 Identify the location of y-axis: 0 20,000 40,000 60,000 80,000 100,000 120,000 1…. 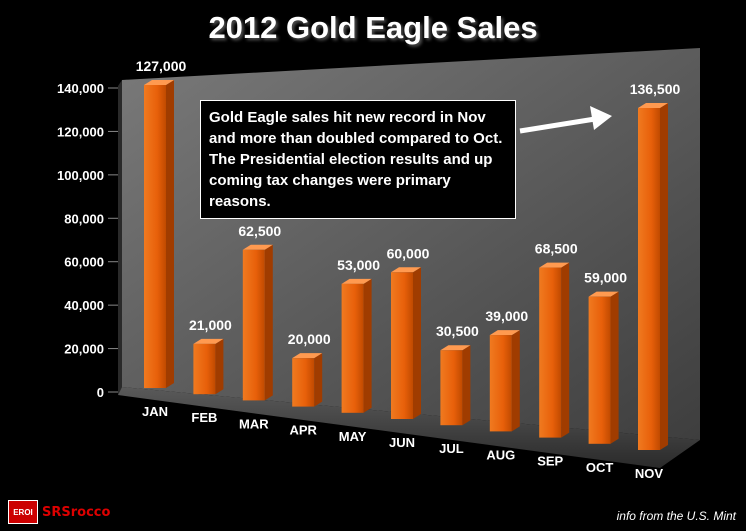
(87, 240).